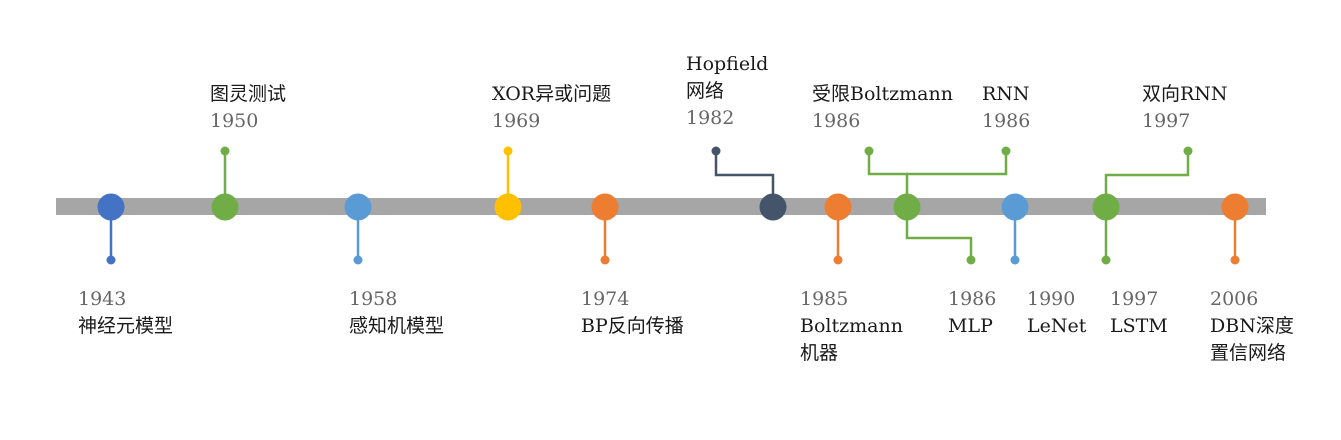 The width and height of the screenshot is (1341, 440). What do you see at coordinates (824, 299) in the screenshot?
I see `event-year: 1985` at bounding box center [824, 299].